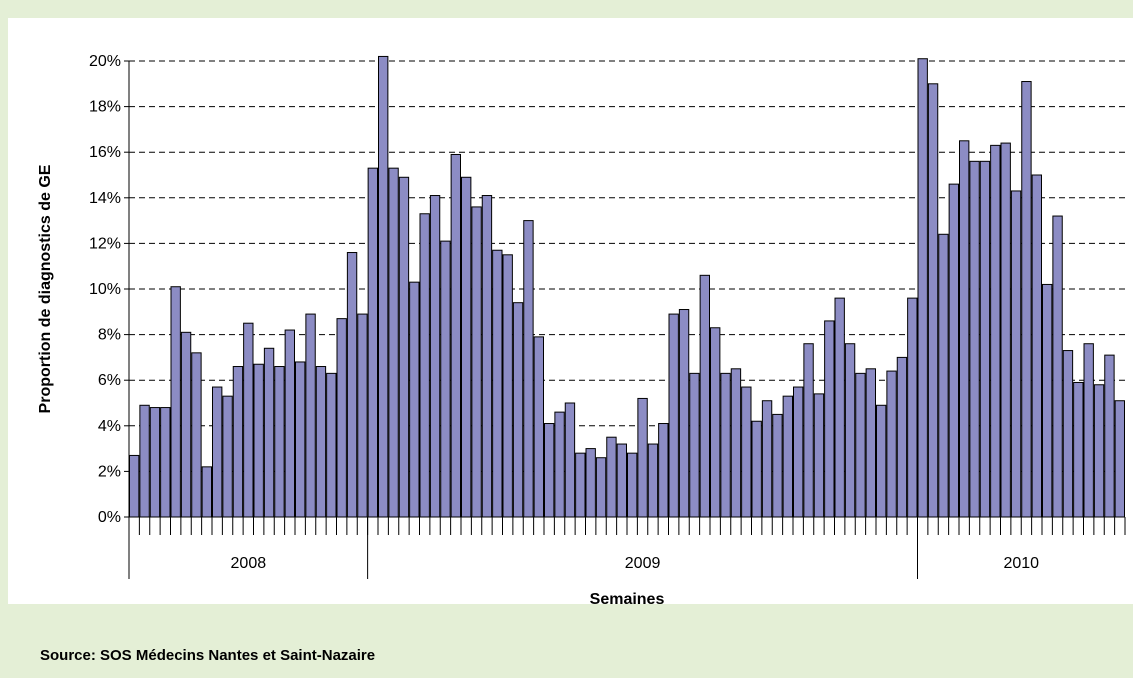  I want to click on y-tick-label: 16%, so click(105, 152).